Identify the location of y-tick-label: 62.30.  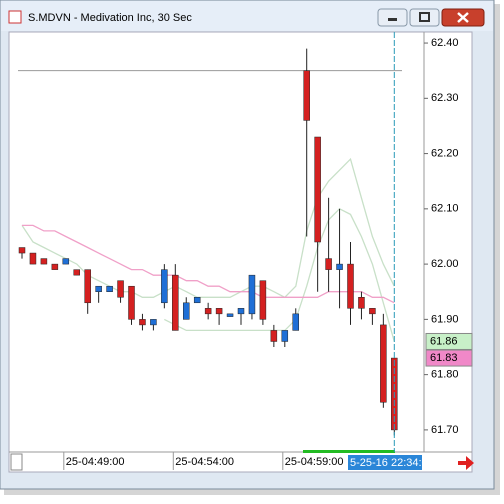
(445, 98).